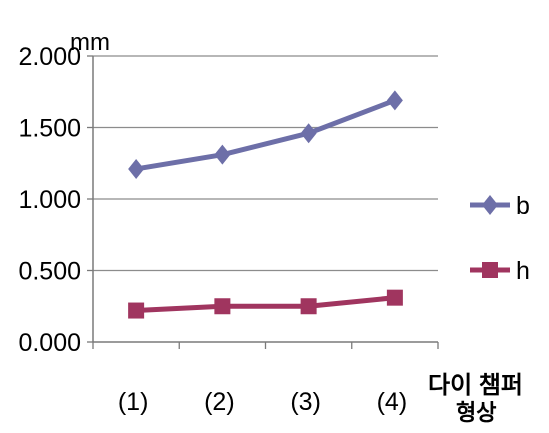  I want to click on series-line-h, so click(266, 304).